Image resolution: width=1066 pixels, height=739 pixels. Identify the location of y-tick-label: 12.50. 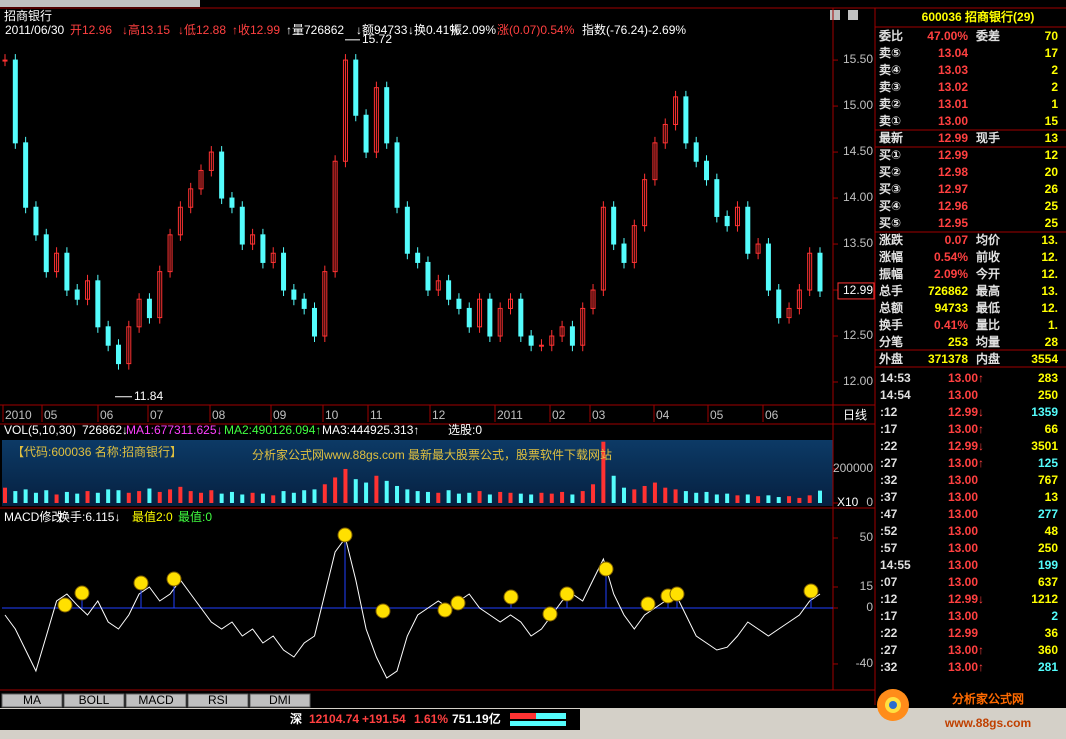
(858, 335).